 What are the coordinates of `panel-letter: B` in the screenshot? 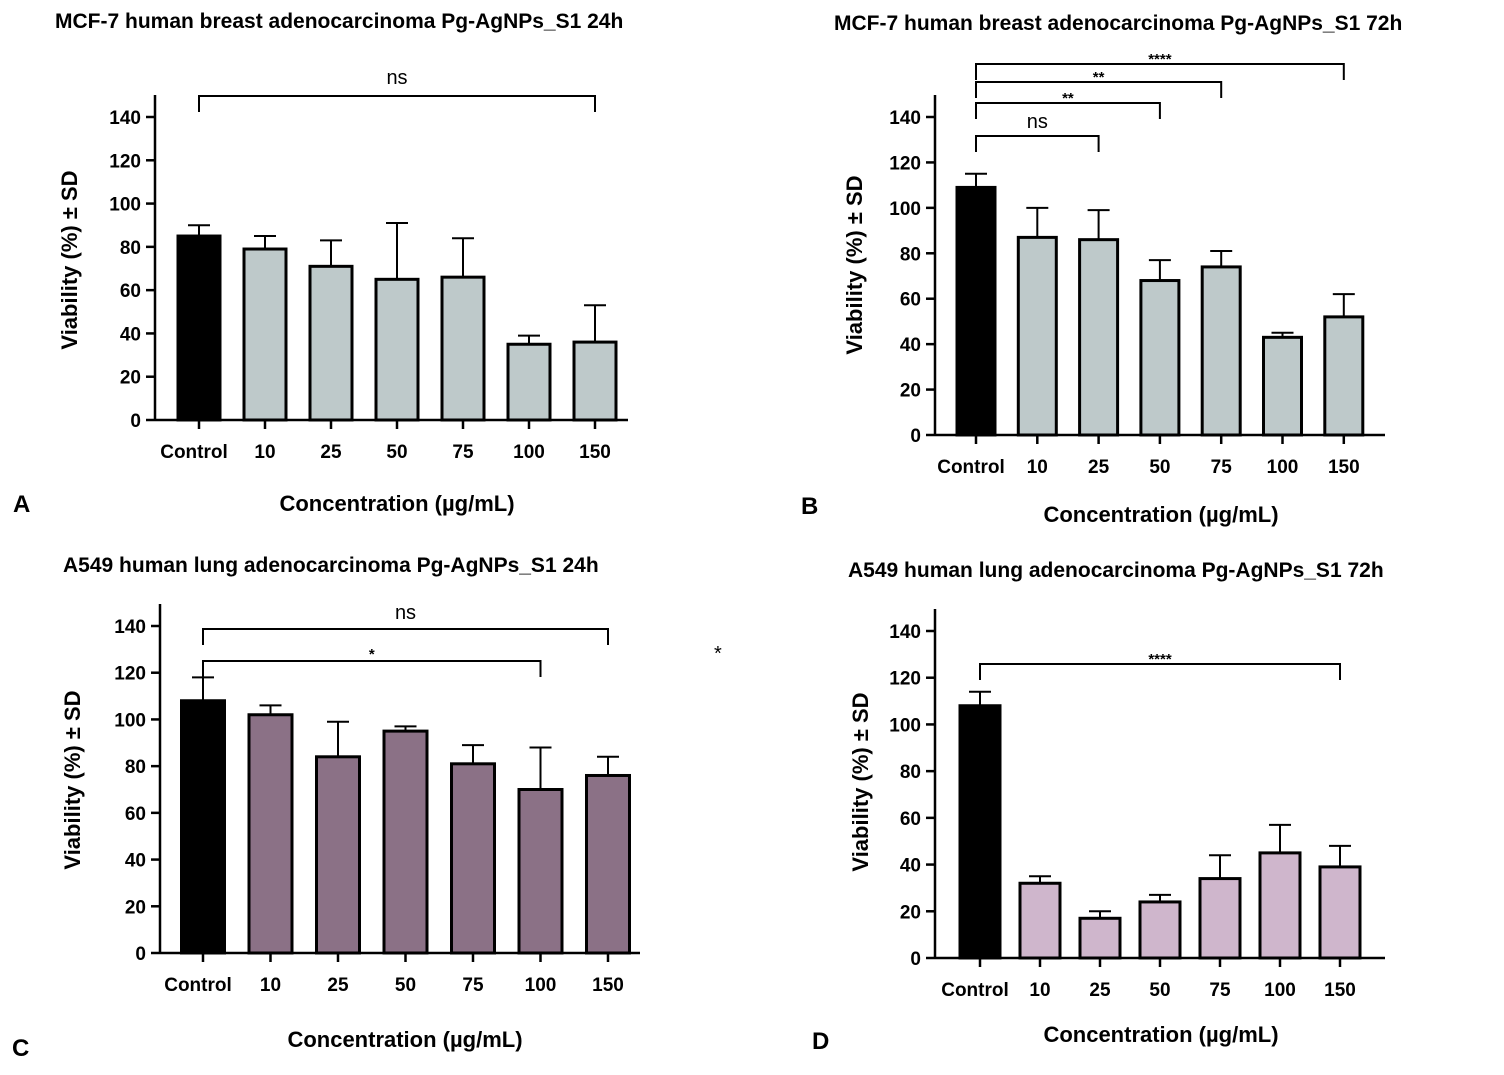 It's located at (809, 506).